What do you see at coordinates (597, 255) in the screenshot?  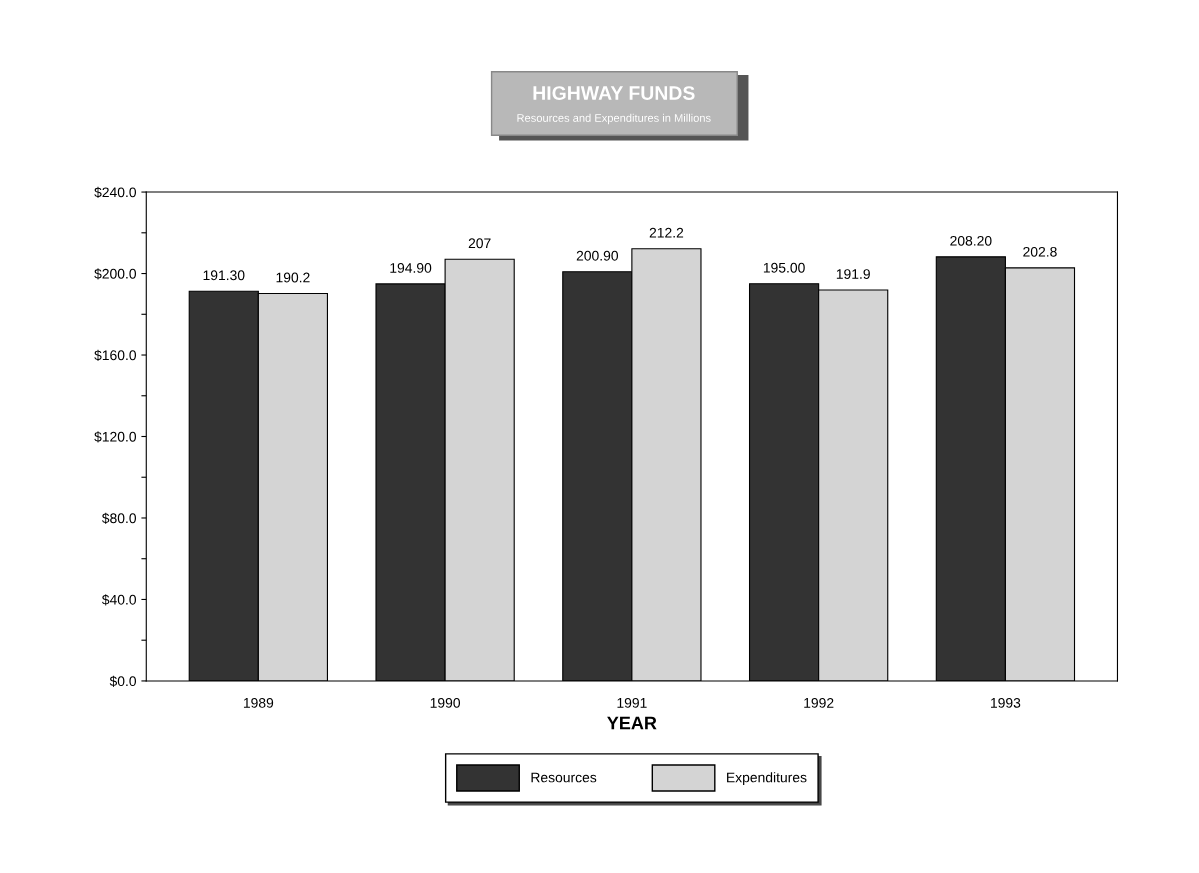 I see `data-label: 200.90` at bounding box center [597, 255].